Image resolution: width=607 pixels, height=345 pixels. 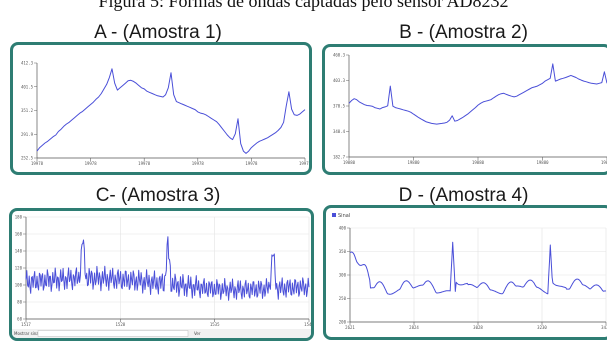 I want to click on chart-c-xtick-label: 1528, so click(x=121, y=324).